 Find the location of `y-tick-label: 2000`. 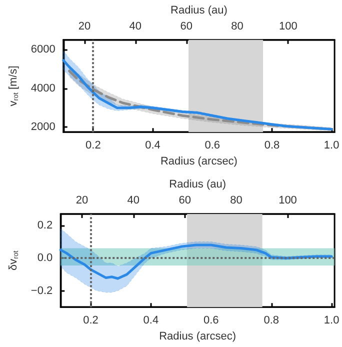

y-tick-label: 2000 is located at coordinates (43, 127).